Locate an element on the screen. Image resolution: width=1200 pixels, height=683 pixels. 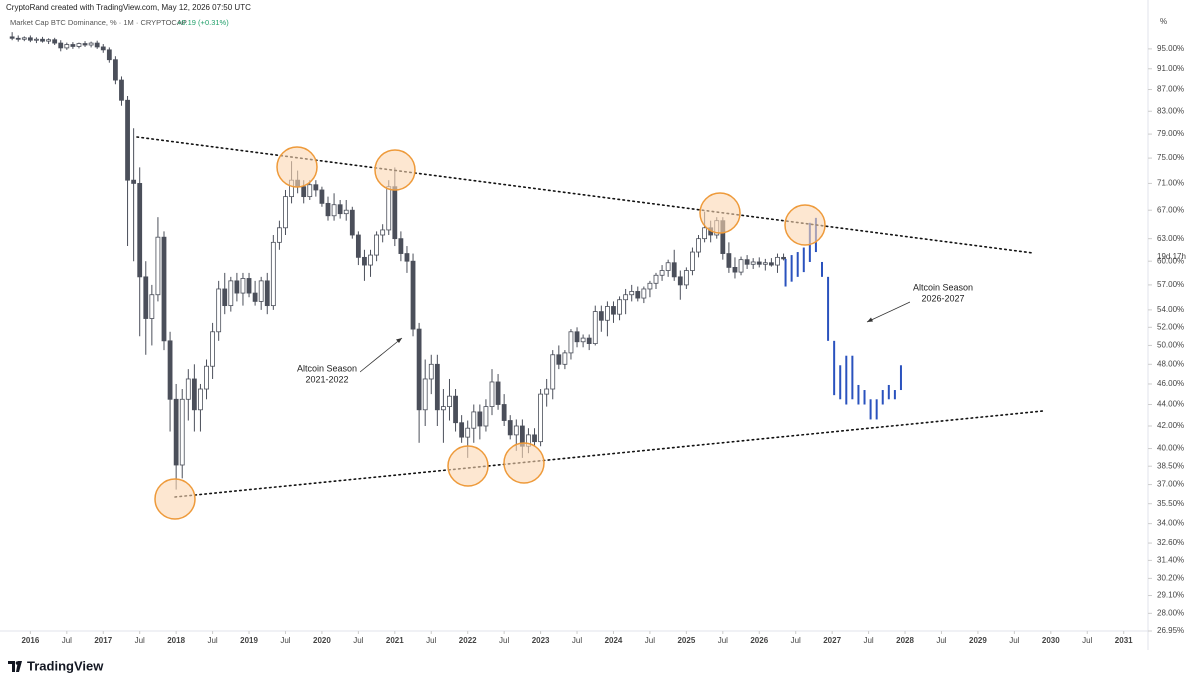
y-tick-label: 54.00% is located at coordinates (1170, 309).